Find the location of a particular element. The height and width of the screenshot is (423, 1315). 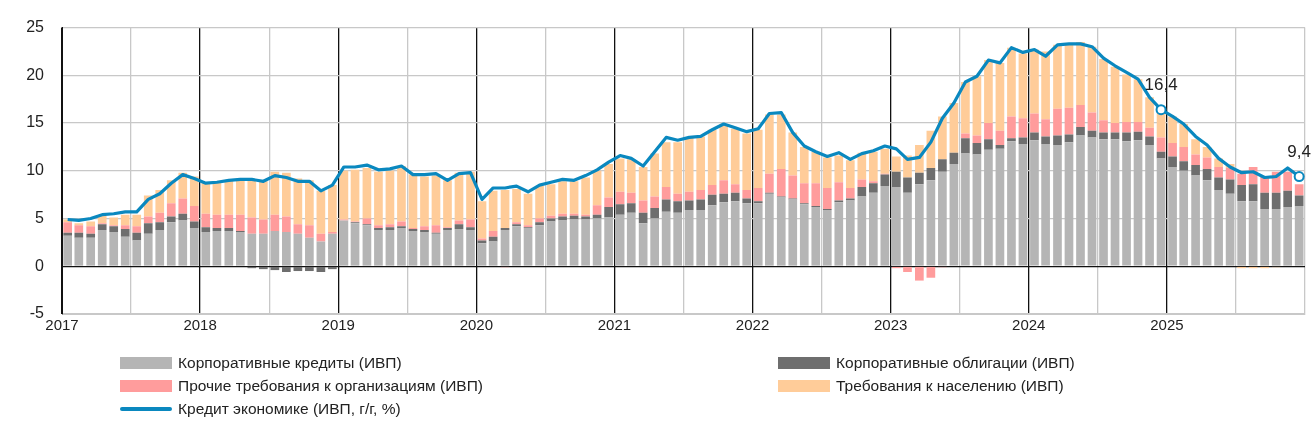

x-tick-label: 2021 is located at coordinates (614, 325).